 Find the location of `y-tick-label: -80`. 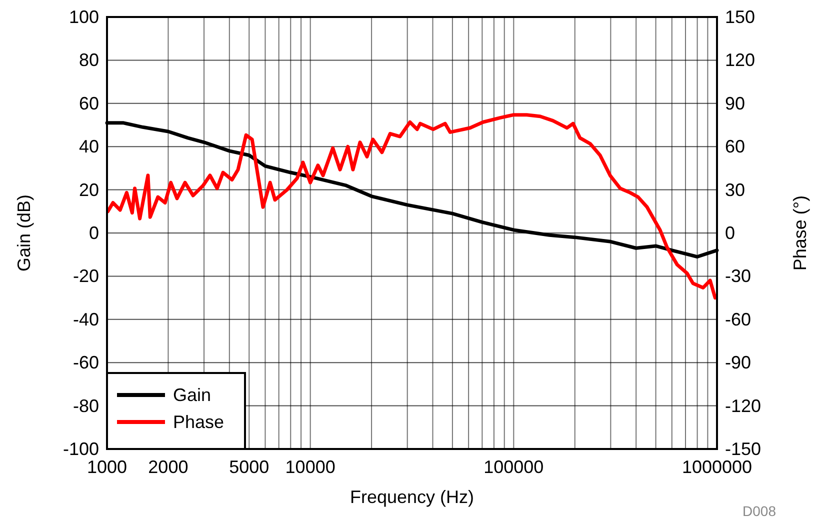

y-tick-label: -80 is located at coordinates (85, 406).